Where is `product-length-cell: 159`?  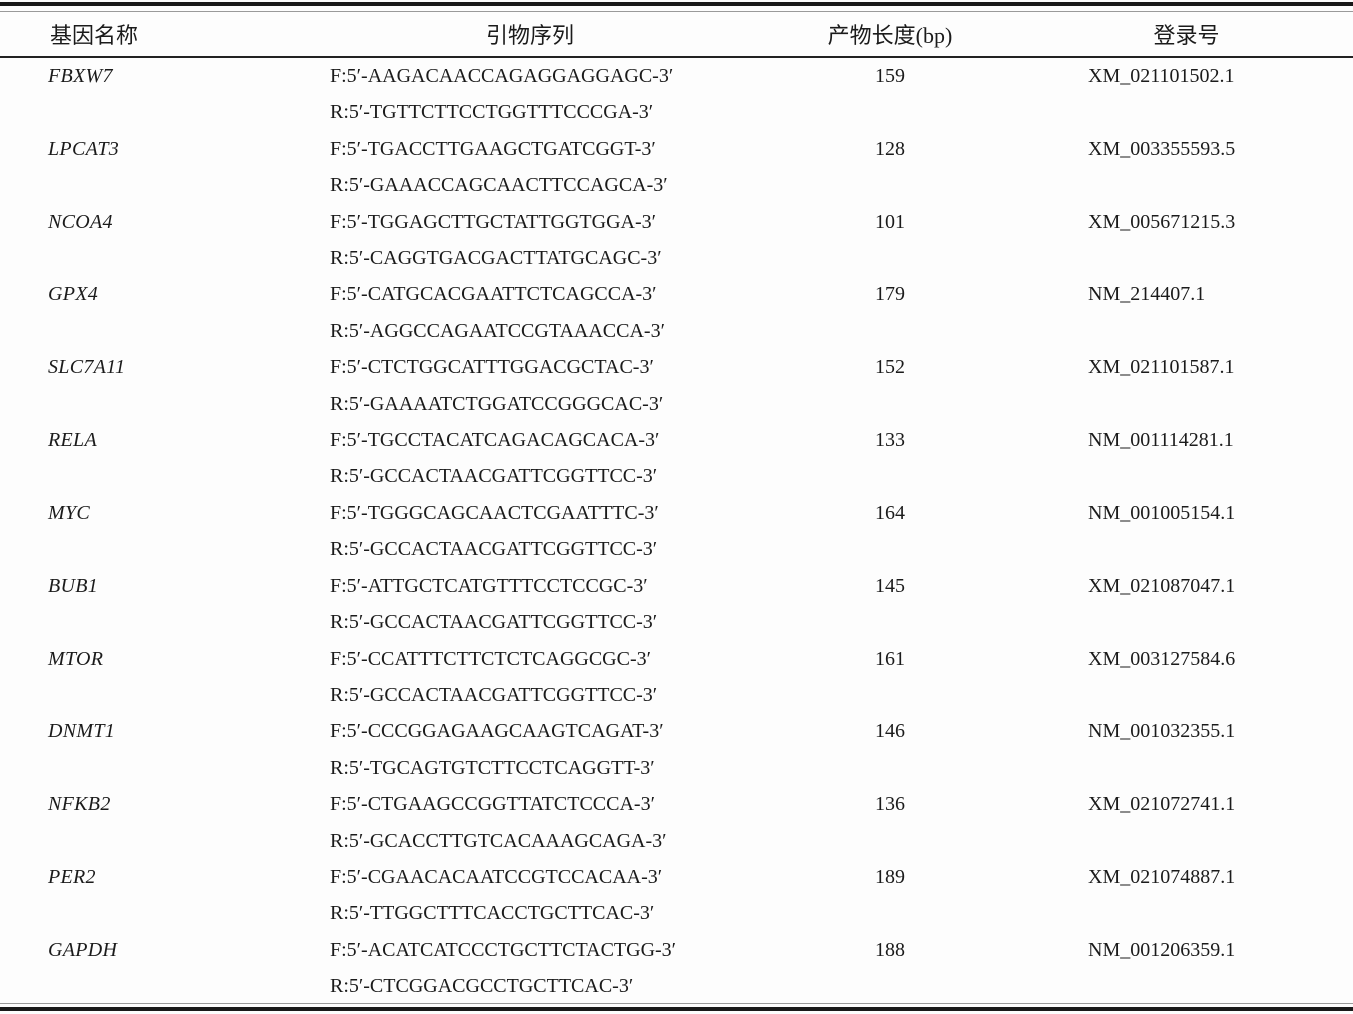
product-length-cell: 159 is located at coordinates (890, 76).